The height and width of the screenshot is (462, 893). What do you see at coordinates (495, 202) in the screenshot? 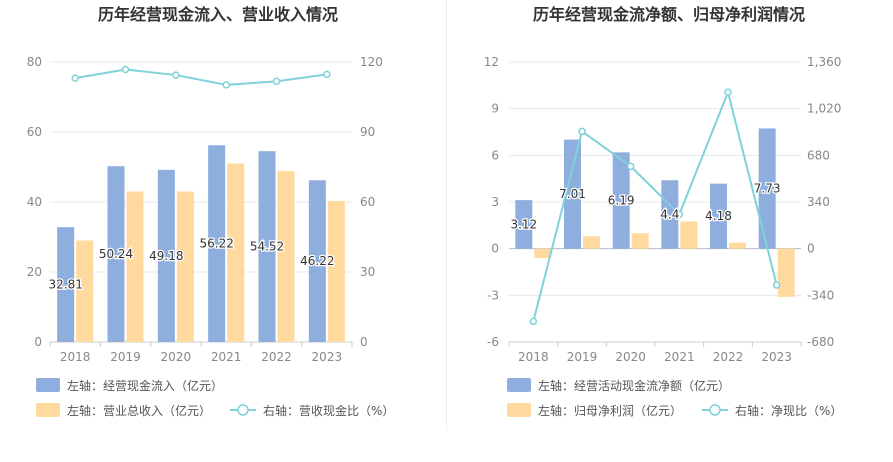
I see `left-axis-tick-label: 3` at bounding box center [495, 202].